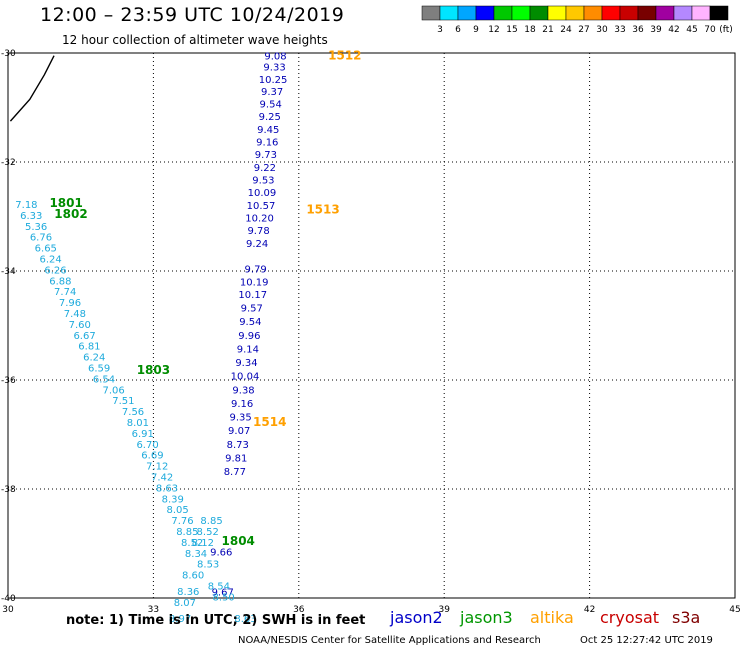 The image size is (740, 650). I want to click on map-title: 12:00 – 23:59 UTC 10/24/2019, so click(192, 15).